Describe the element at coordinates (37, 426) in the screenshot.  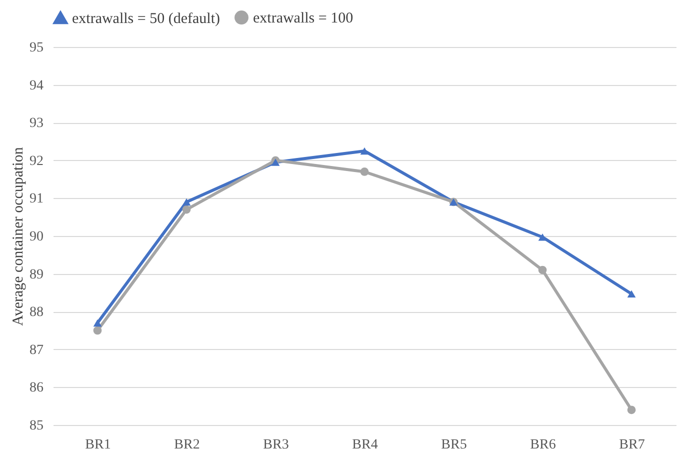
I see `y-tick-label: 85` at that location.